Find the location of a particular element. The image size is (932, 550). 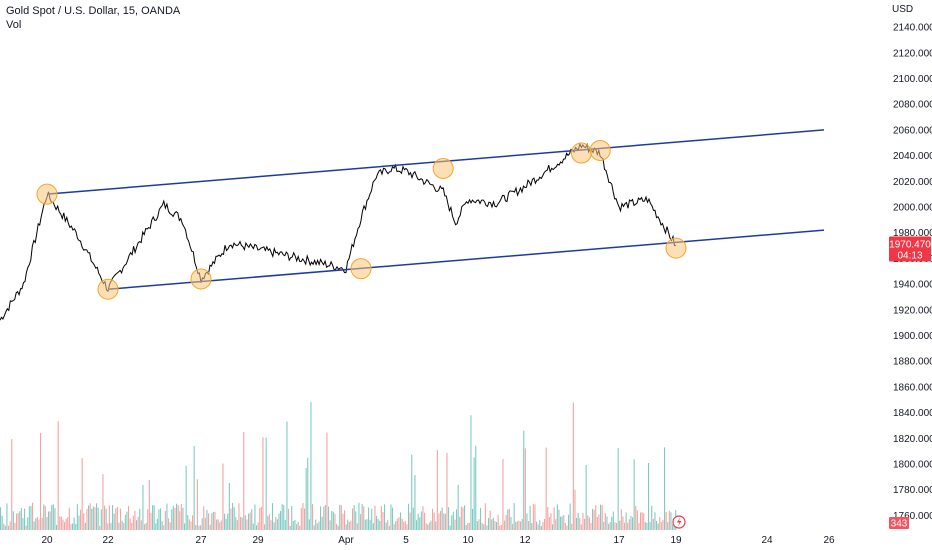

time-axis: 20 22 27 29 Apr 5 10 12 17 19 24 26 is located at coordinates (438, 540).